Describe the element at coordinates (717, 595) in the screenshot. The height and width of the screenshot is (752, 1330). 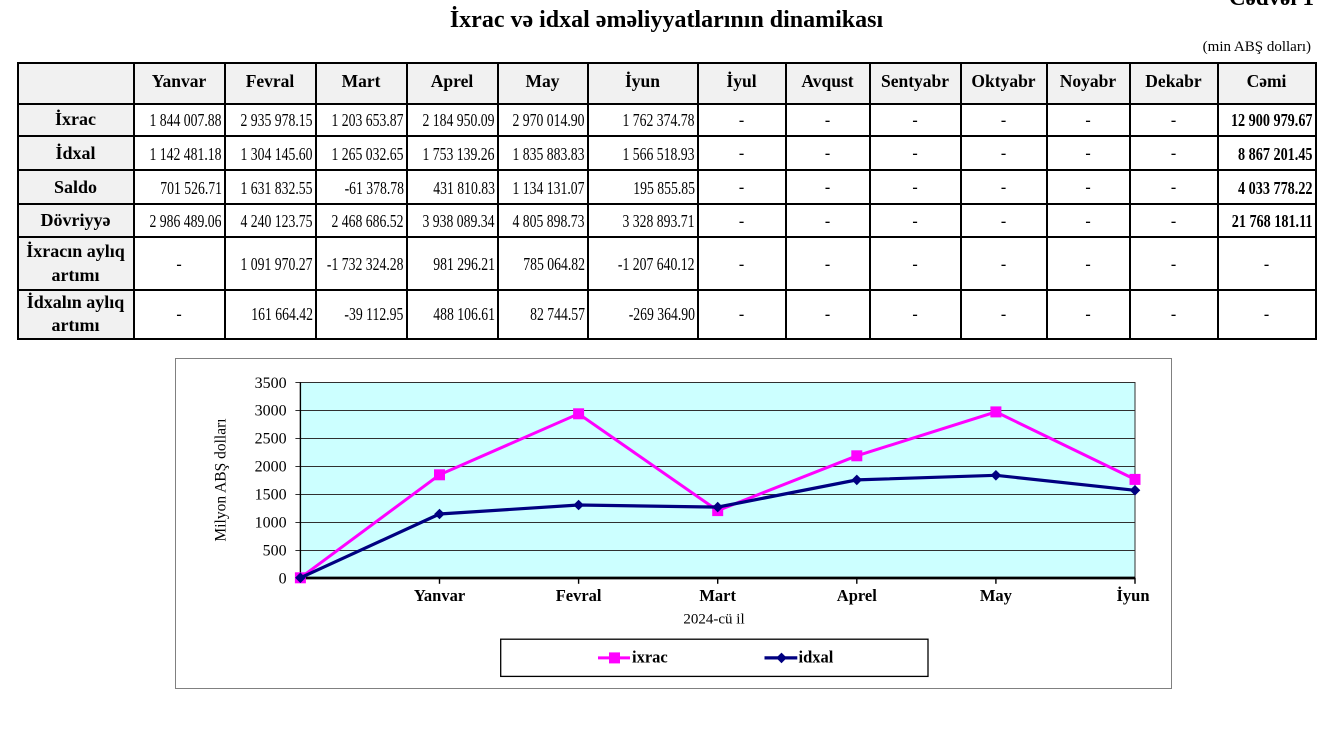
I see `svg-text: Mart` at that location.